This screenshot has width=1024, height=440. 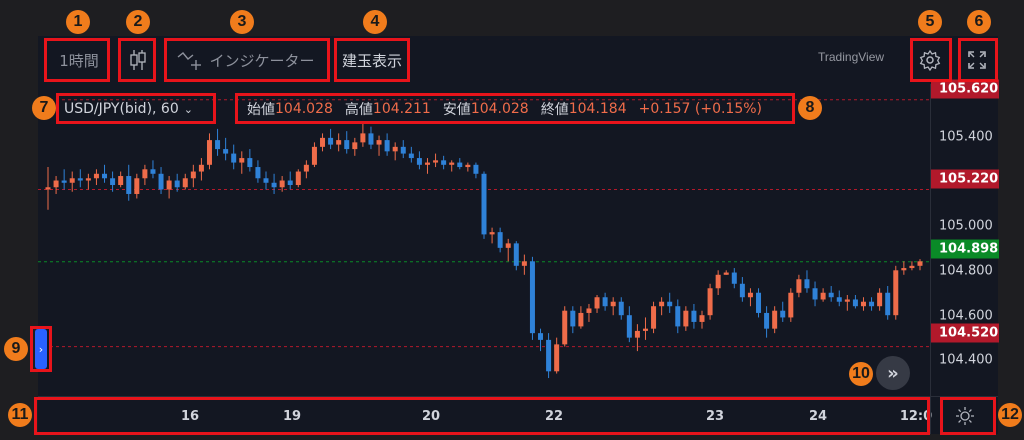 What do you see at coordinates (977, 60) in the screenshot?
I see `fullscreen-button` at bounding box center [977, 60].